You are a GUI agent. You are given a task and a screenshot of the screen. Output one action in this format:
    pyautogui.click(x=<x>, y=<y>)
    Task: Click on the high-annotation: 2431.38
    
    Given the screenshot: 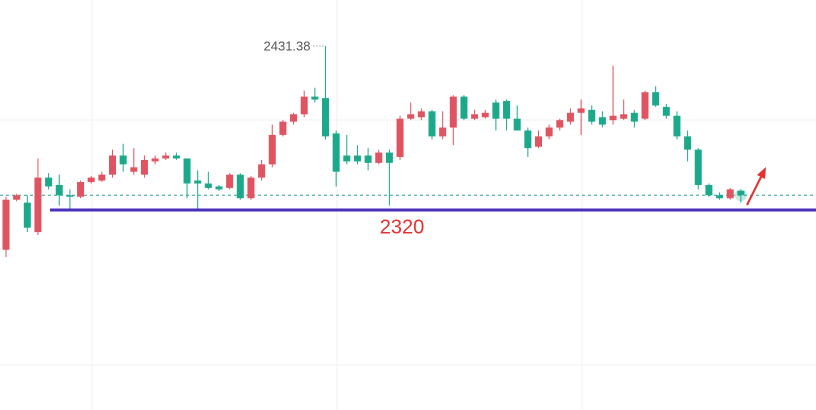 What is the action you would take?
    pyautogui.click(x=287, y=45)
    